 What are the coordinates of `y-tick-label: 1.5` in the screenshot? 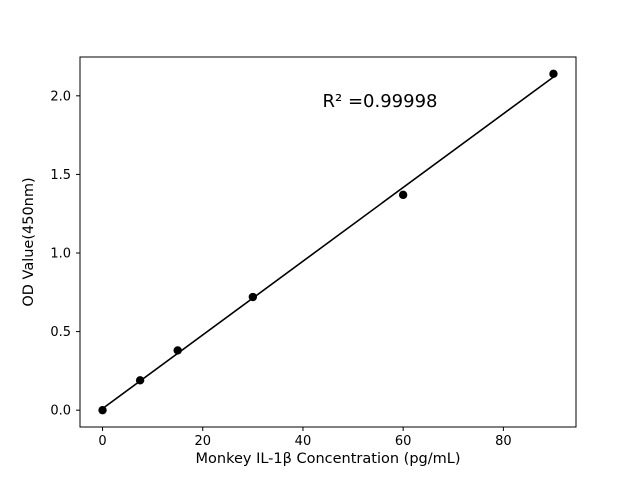 It's located at (60, 175).